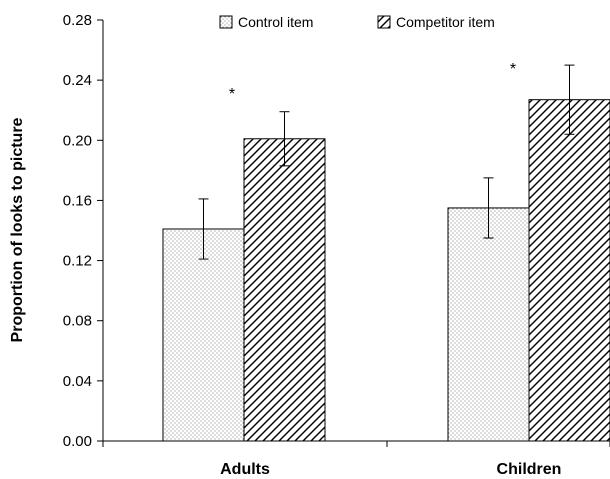  Describe the element at coordinates (203, 335) in the screenshot. I see `bar-control-adults` at that location.